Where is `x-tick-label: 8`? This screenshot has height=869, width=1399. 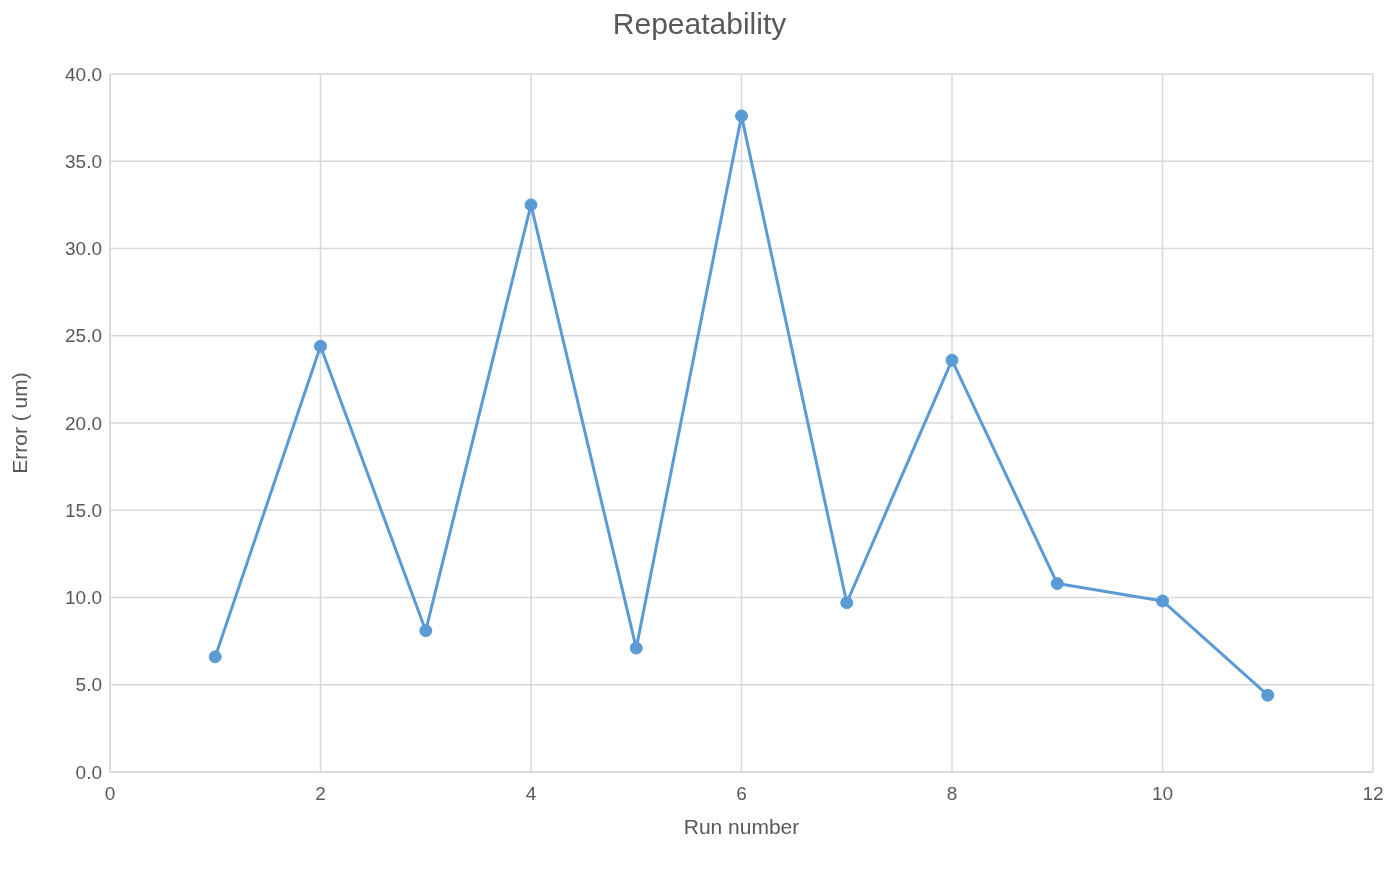
x-tick-label: 8 is located at coordinates (952, 793).